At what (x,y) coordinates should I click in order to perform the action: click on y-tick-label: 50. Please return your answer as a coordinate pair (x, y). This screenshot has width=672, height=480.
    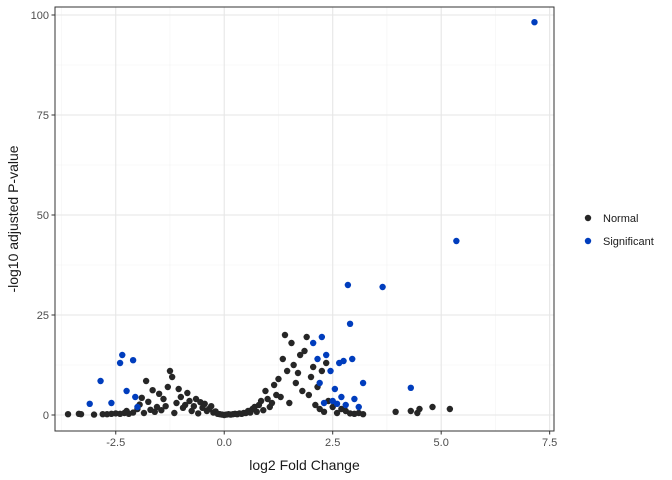
    Looking at the image, I should click on (43, 216).